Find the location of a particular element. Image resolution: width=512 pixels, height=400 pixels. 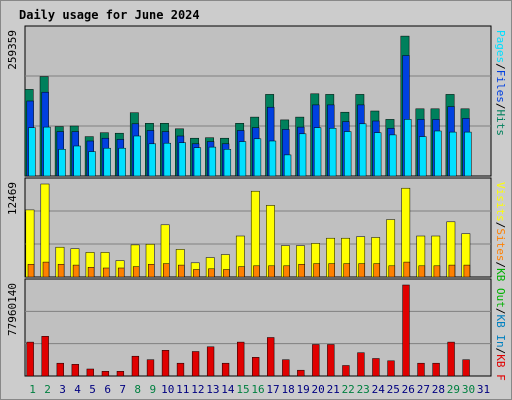

legend-top-part: Pages is located at coordinates (500, 46).